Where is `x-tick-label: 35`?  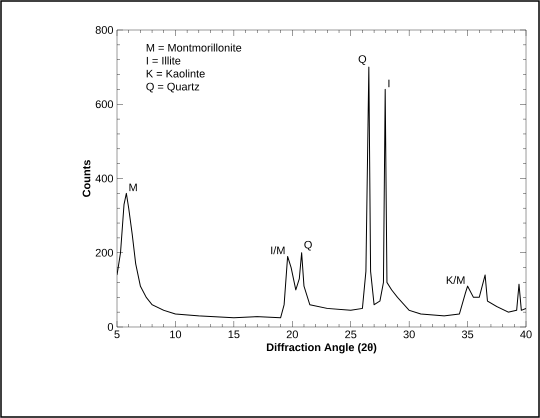
x-tick-label: 35 is located at coordinates (468, 334).